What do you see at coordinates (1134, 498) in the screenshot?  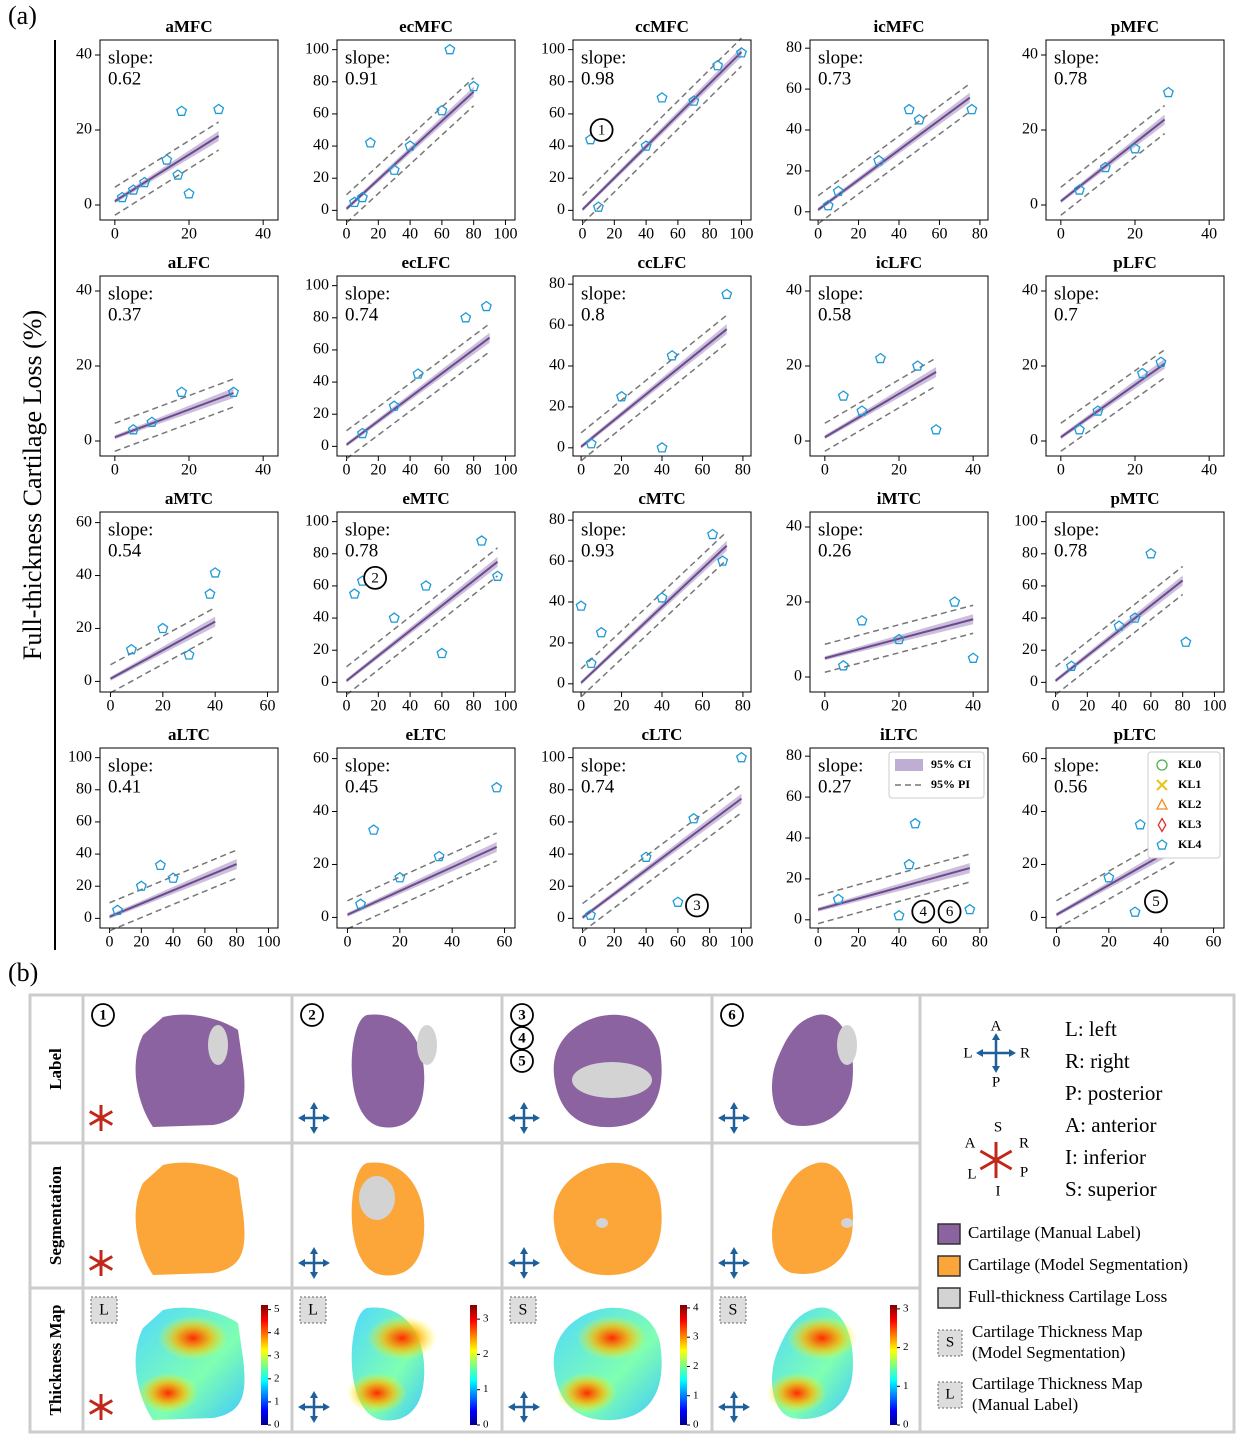 I see `subplot-title: pMTC` at bounding box center [1134, 498].